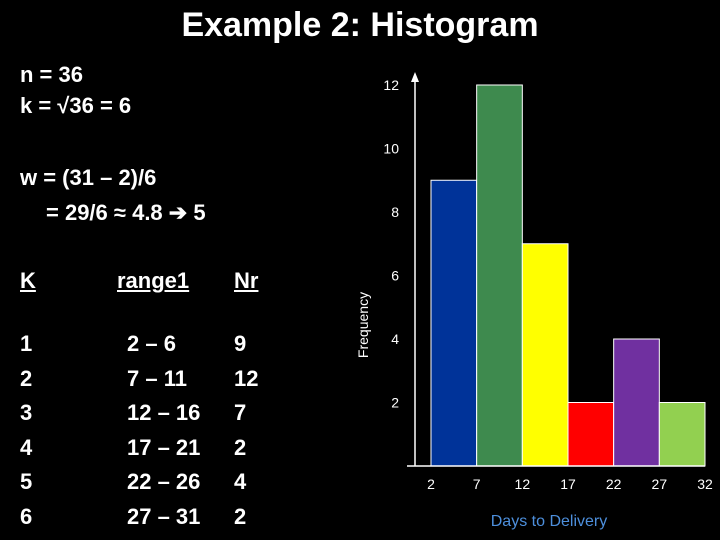 The width and height of the screenshot is (720, 540). I want to click on header-range: range1, so click(153, 280).